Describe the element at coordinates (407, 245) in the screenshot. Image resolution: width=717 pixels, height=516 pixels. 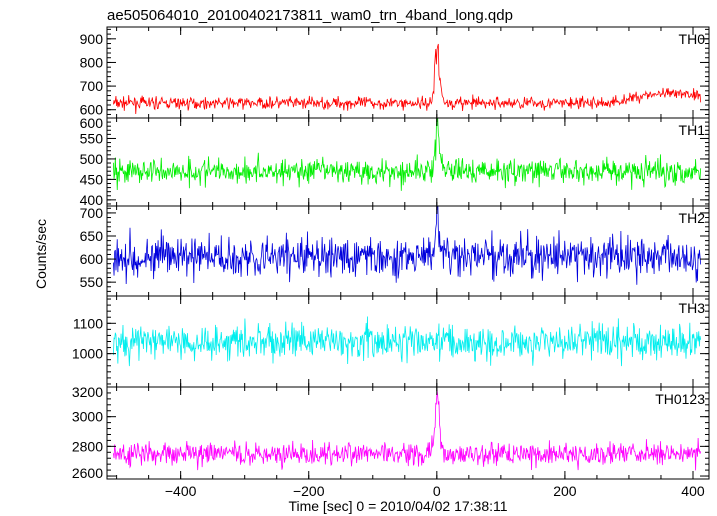
I see `series-line-th2` at that location.